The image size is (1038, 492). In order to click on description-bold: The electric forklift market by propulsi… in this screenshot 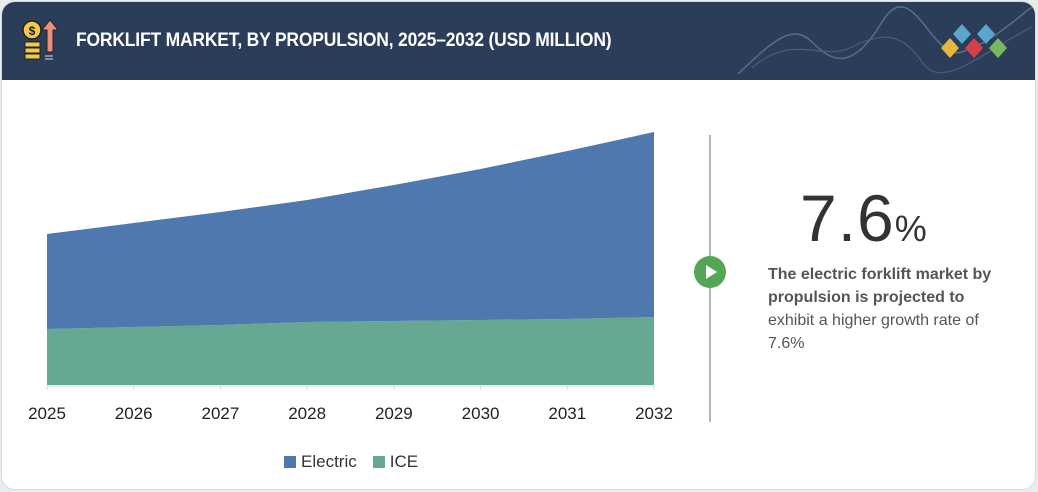, I will do `click(880, 286)`.